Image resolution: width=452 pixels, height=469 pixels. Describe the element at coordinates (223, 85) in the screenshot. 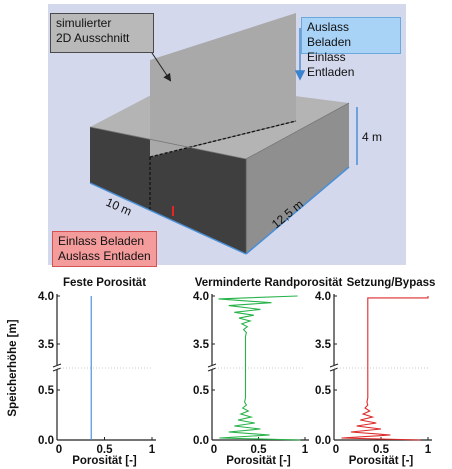

I see `simulated-slice` at that location.